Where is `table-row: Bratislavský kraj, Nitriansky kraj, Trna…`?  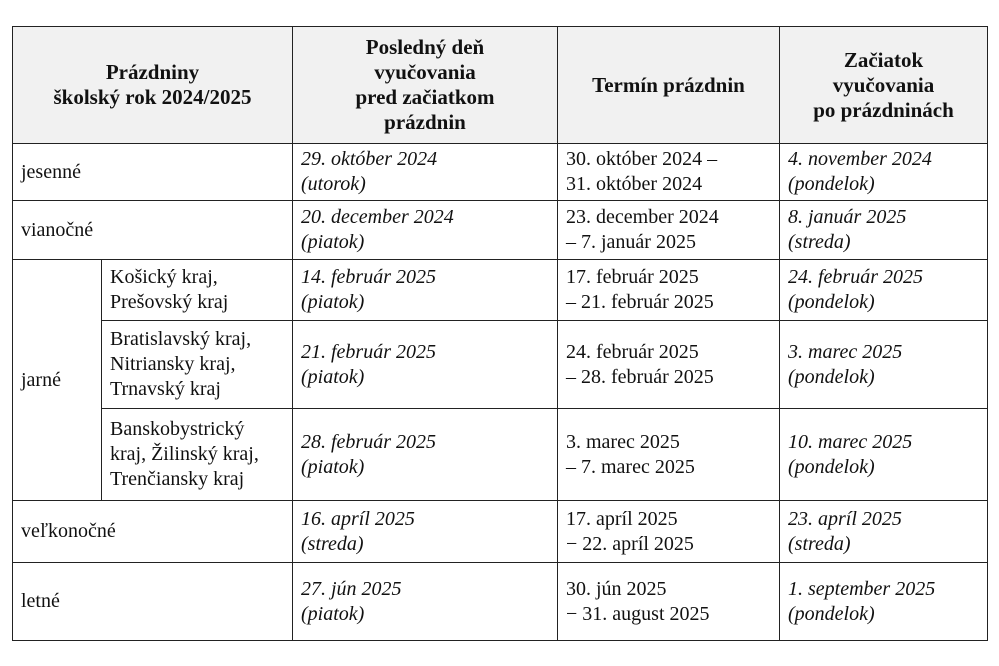 table-row: Bratislavský kraj, Nitriansky kraj, Trna… is located at coordinates (500, 364).